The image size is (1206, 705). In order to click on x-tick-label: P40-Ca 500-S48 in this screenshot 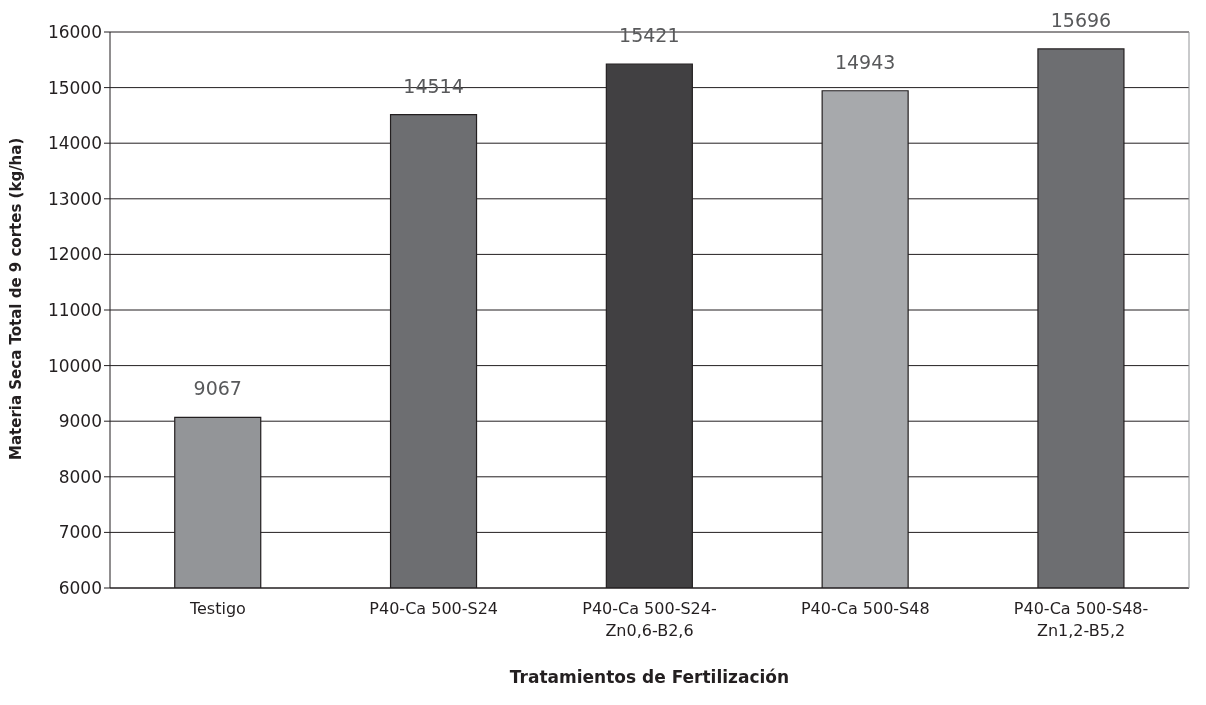, I will do `click(865, 608)`.